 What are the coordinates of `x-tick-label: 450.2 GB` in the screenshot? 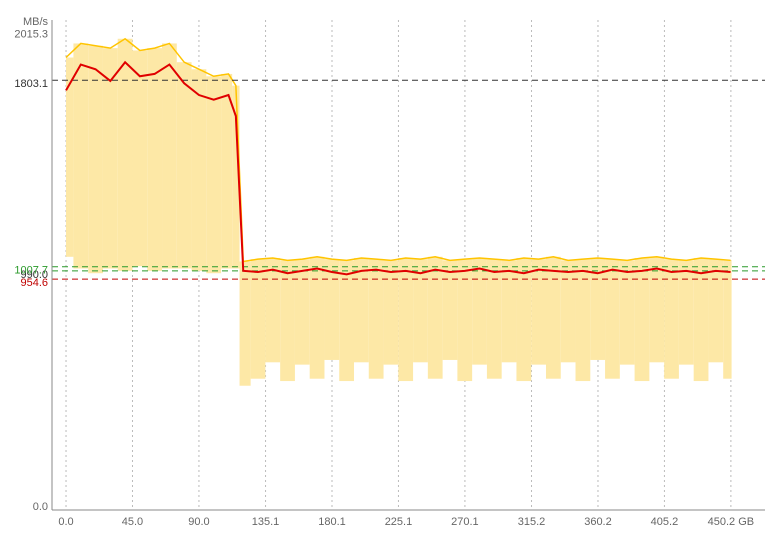 It's located at (731, 522).